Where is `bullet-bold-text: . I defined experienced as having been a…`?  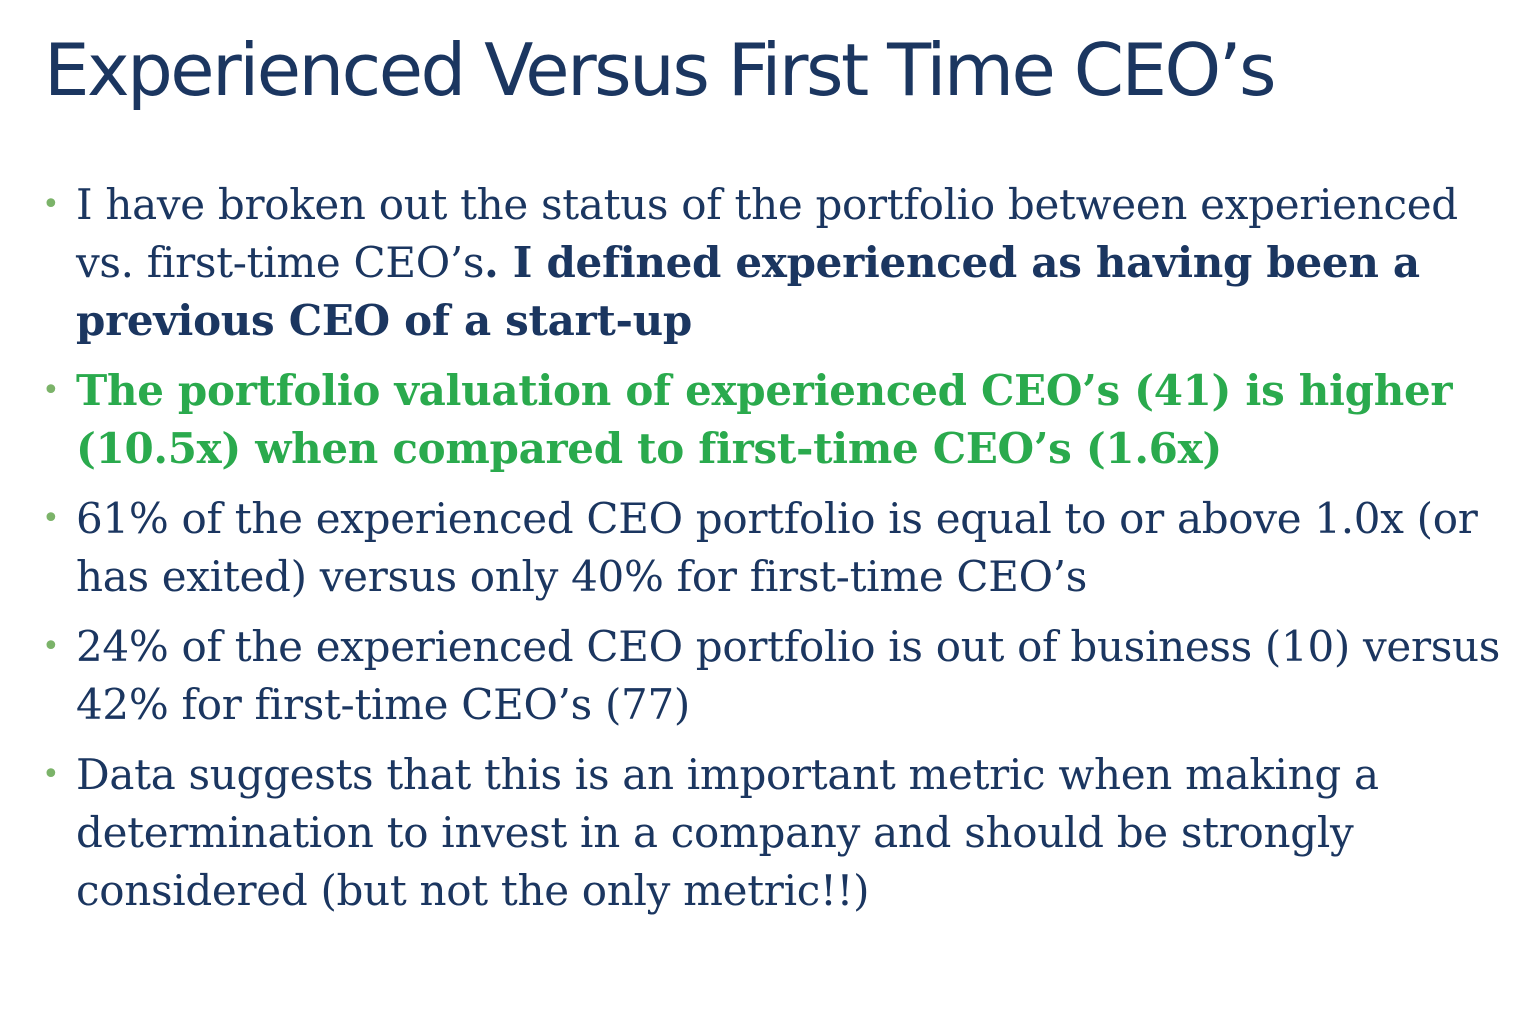
bullet-bold-text: . I defined experienced as having been a… is located at coordinates (748, 291).